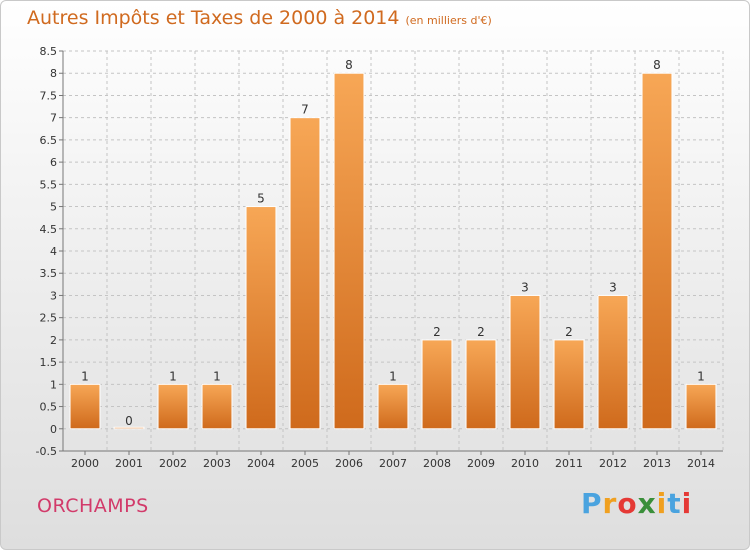  What do you see at coordinates (448, 20) in the screenshot?
I see `chart-subtitle: (en milliers d'€)` at bounding box center [448, 20].